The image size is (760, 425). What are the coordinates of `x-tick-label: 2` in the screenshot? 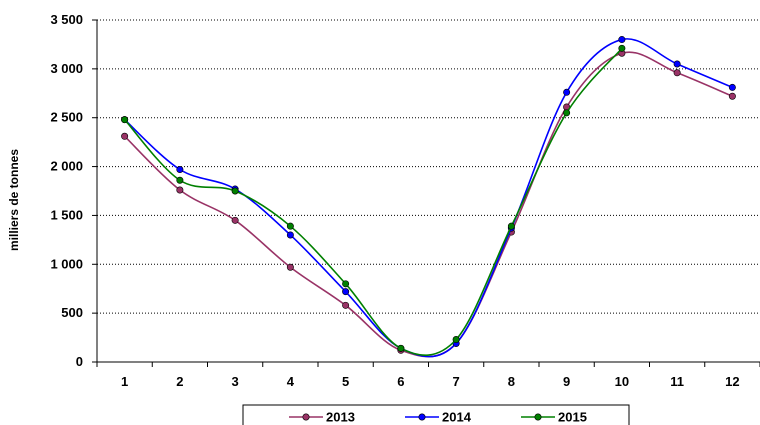 It's located at (179, 381).